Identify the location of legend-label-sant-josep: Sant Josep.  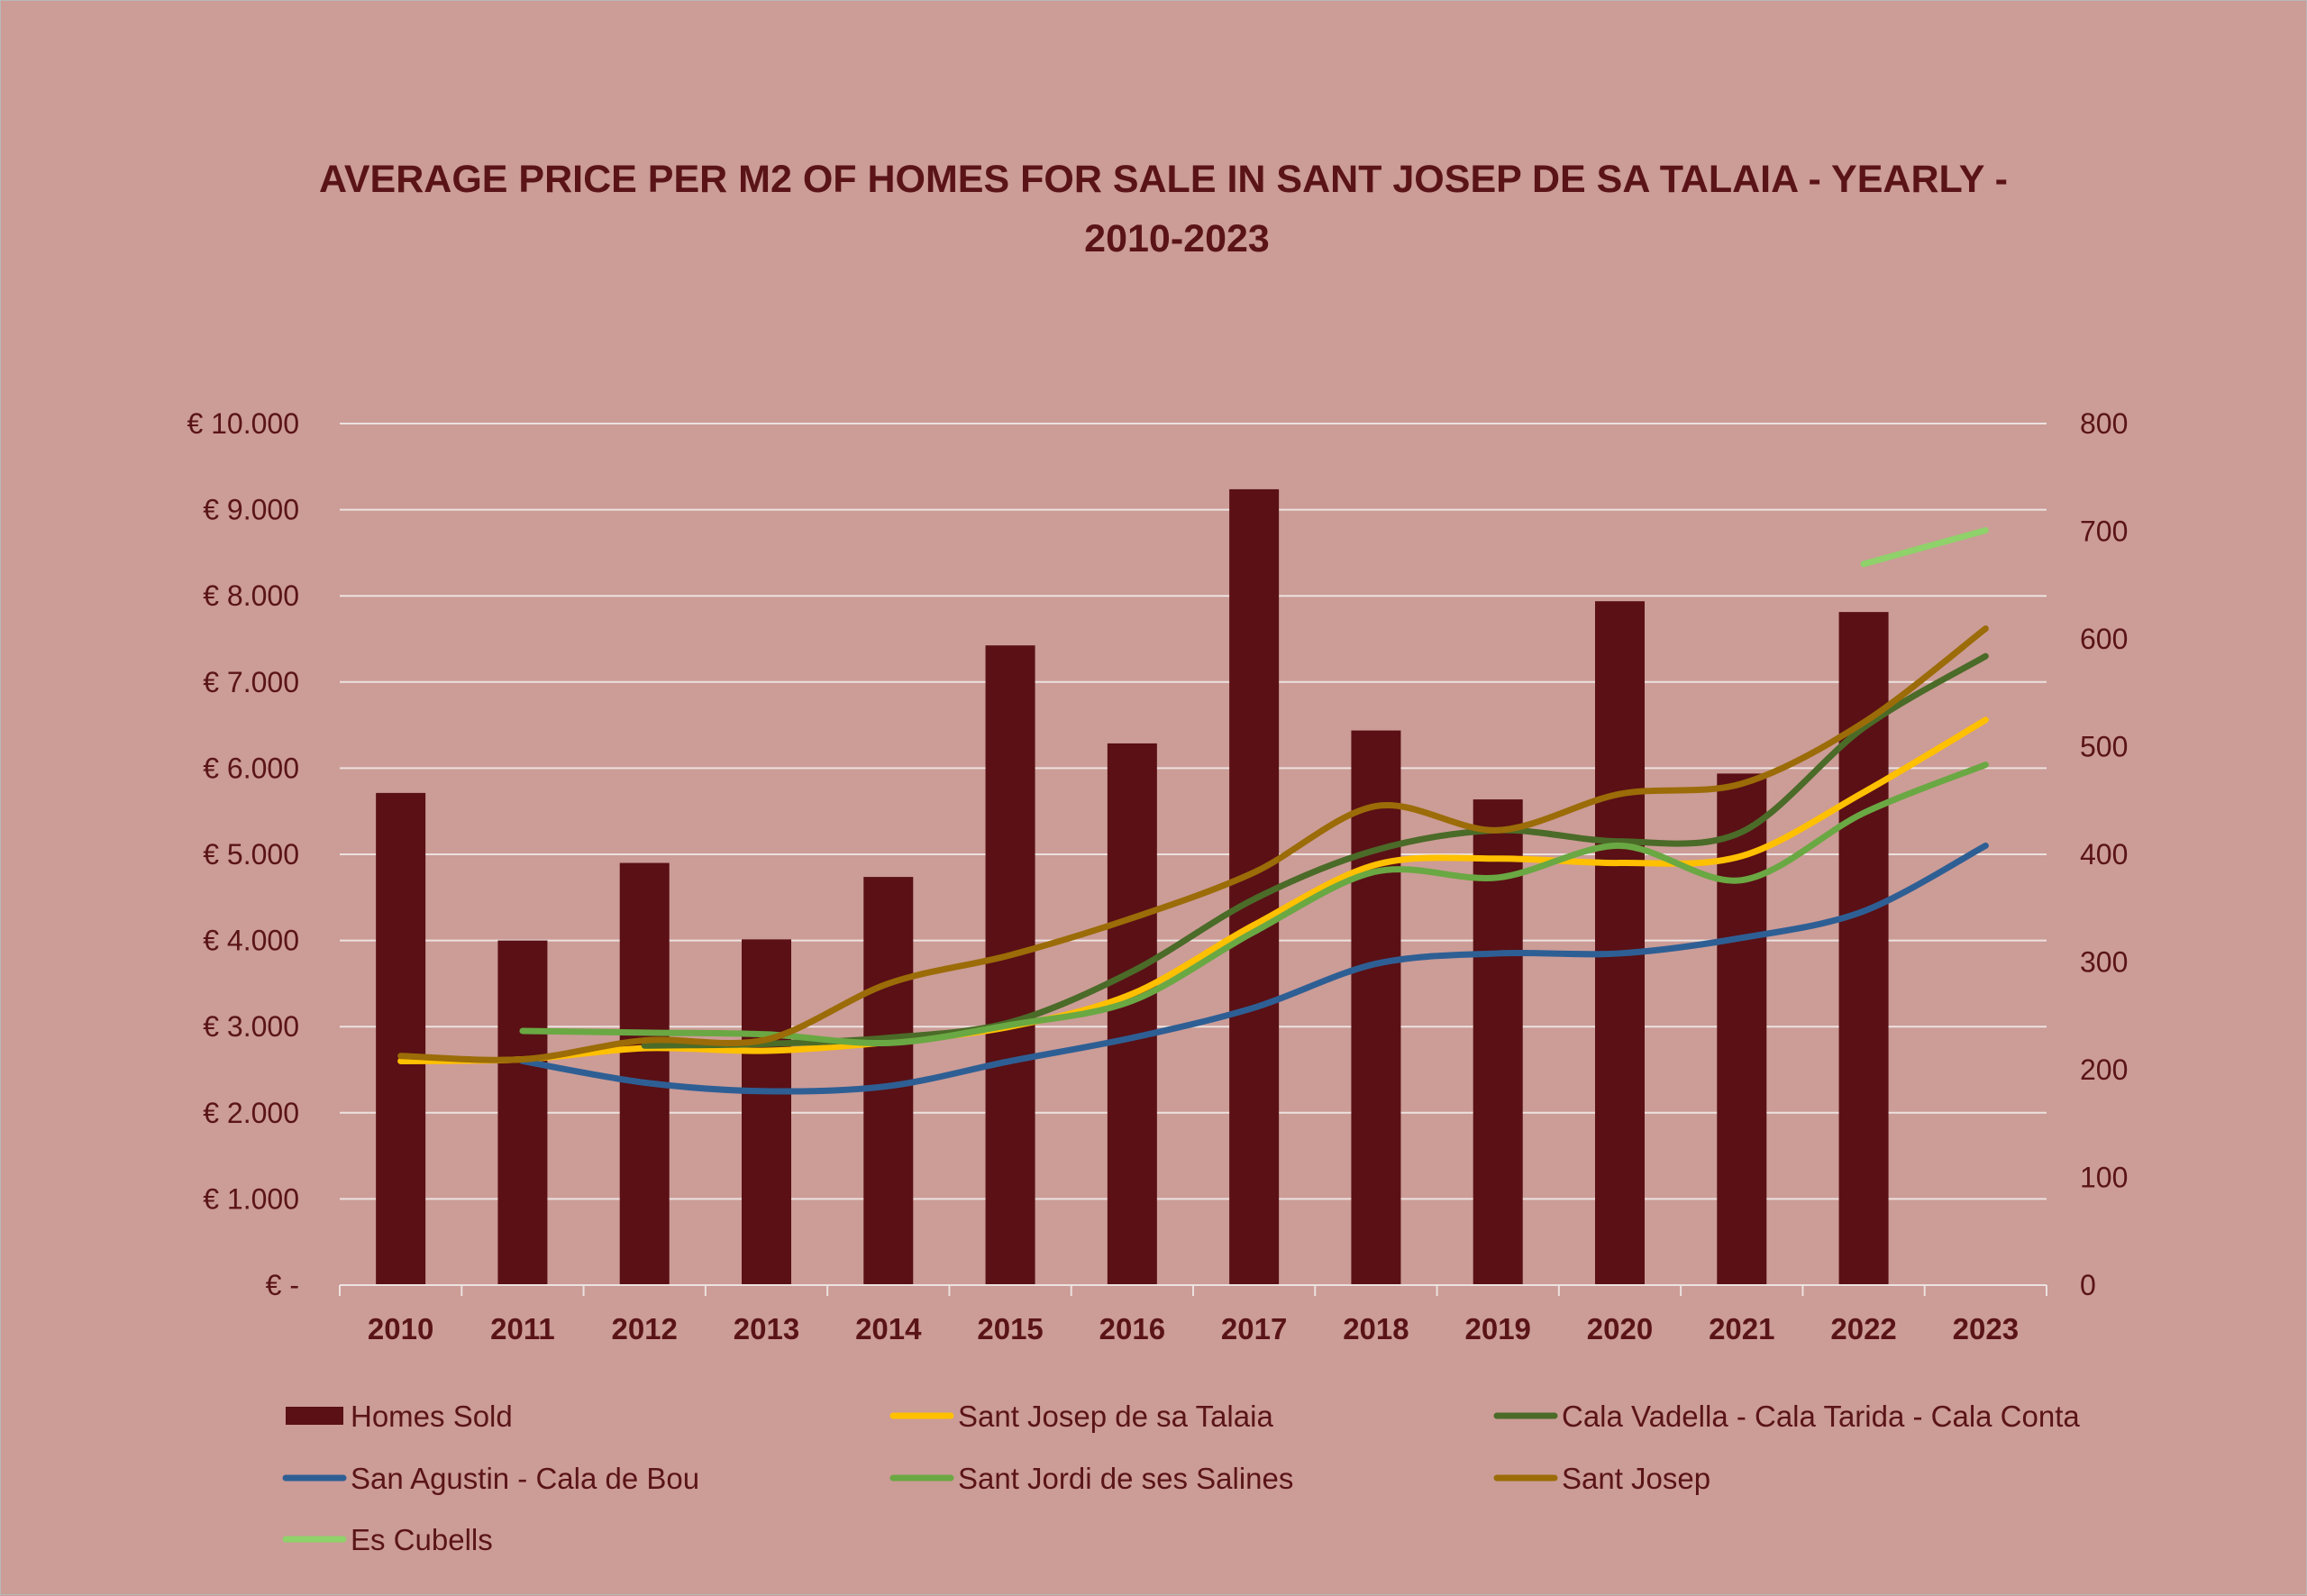
(1636, 1478).